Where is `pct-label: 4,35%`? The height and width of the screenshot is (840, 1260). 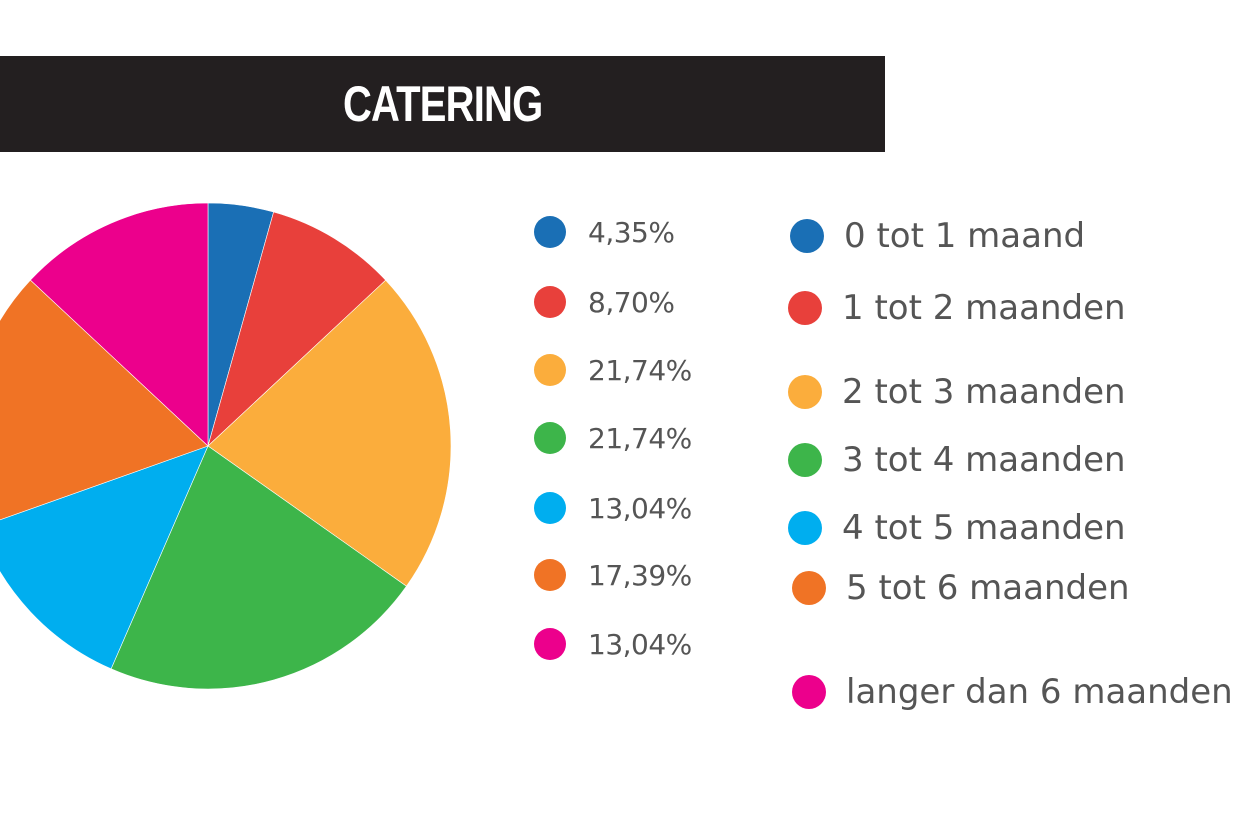
pct-label: 4,35% is located at coordinates (631, 232).